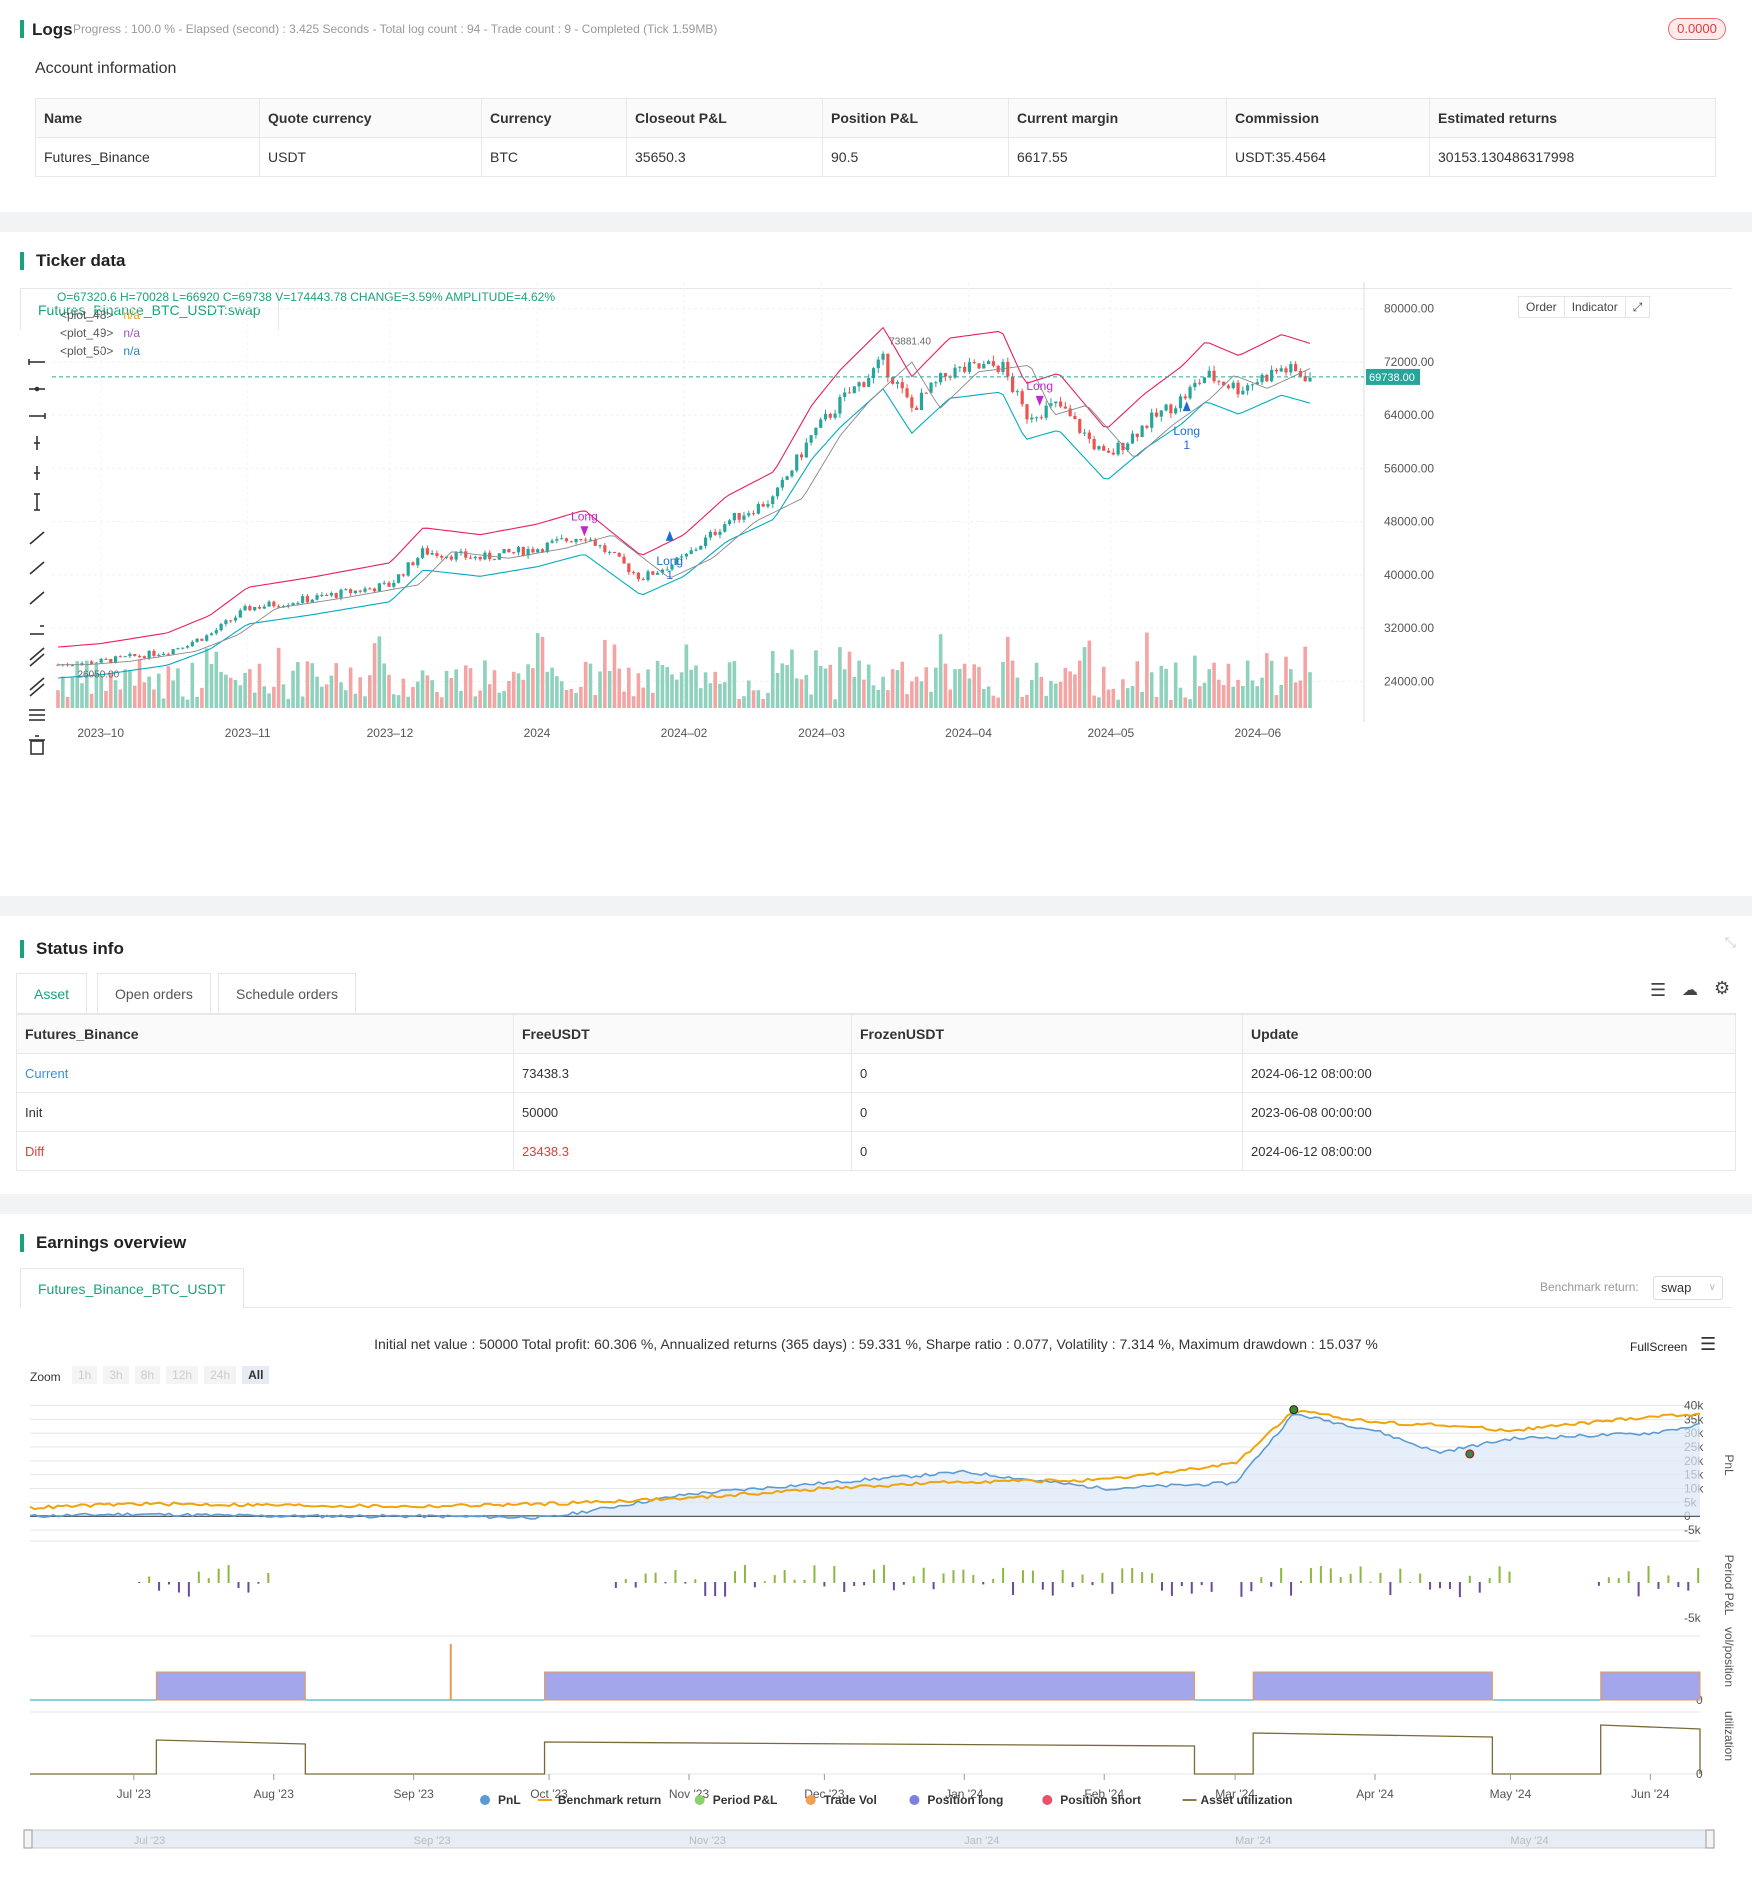 The width and height of the screenshot is (1752, 1891). What do you see at coordinates (182, 1375) in the screenshot?
I see `zoom-12h: 12h` at bounding box center [182, 1375].